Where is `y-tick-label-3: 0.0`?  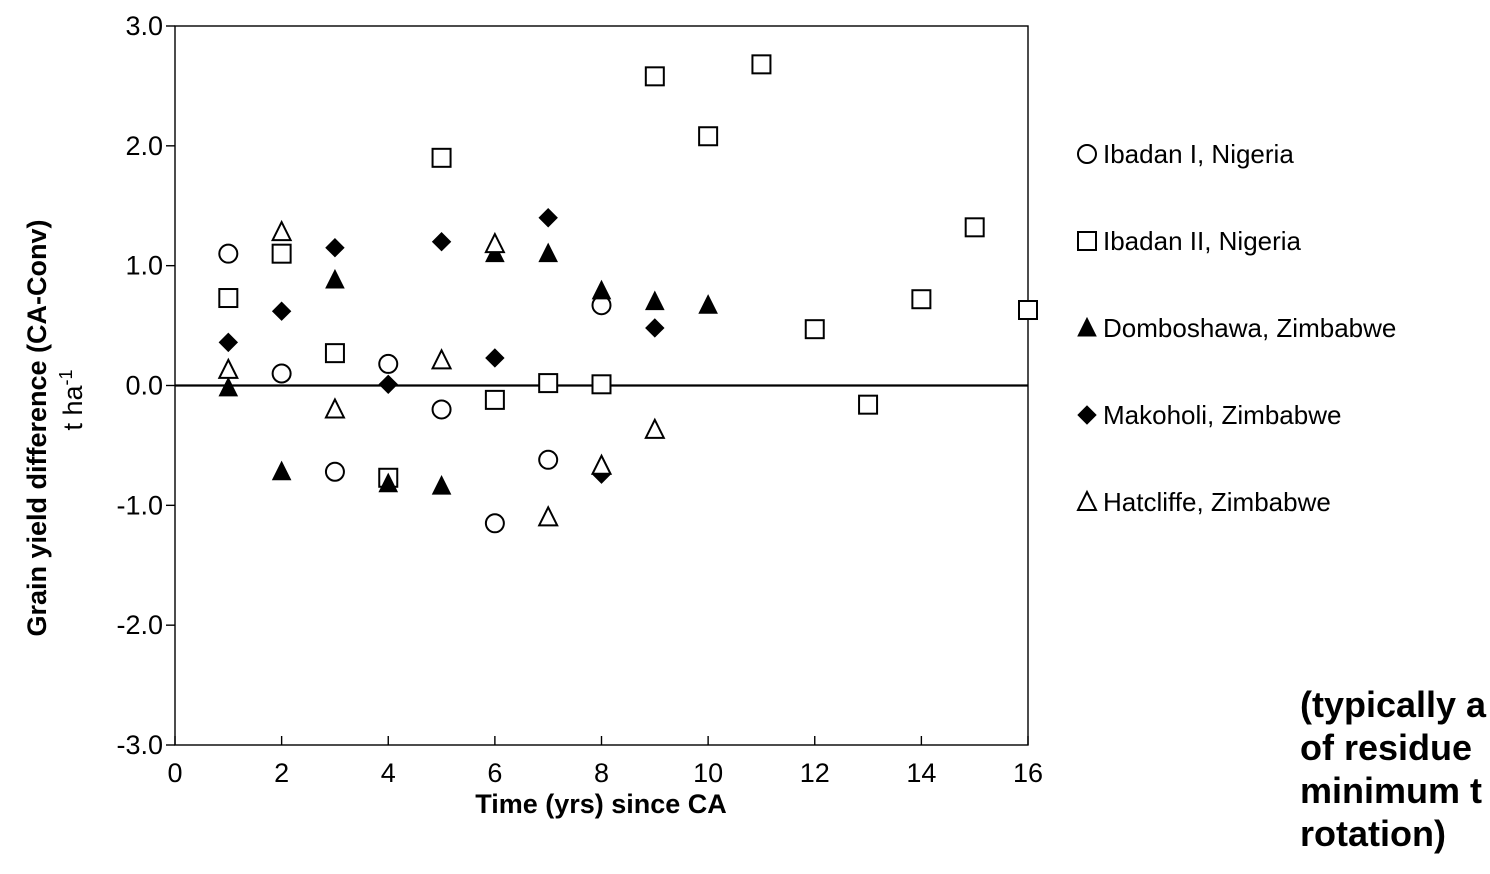 y-tick-label-3: 0.0 is located at coordinates (144, 386).